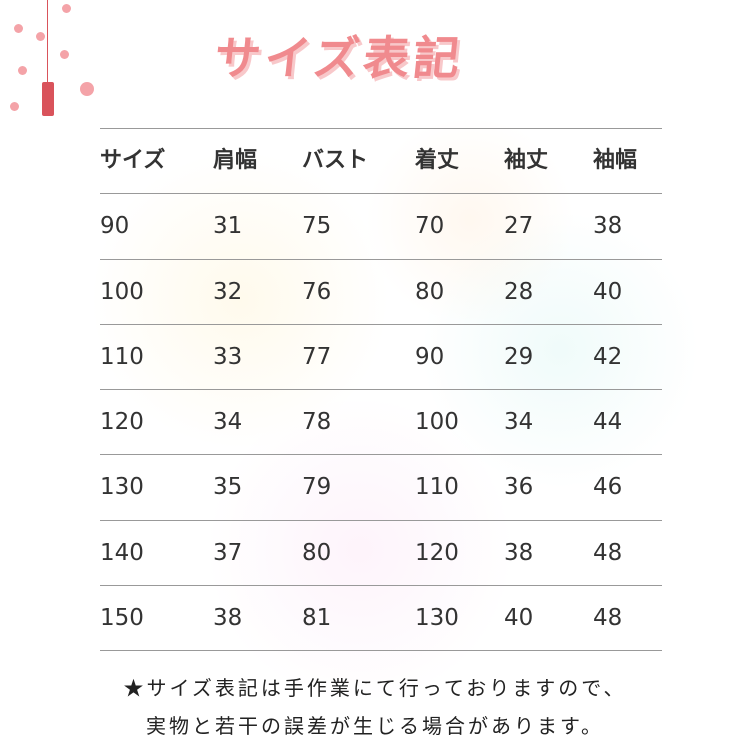 This screenshot has width=750, height=750. I want to click on page-title: サイズ表記, so click(339, 58).